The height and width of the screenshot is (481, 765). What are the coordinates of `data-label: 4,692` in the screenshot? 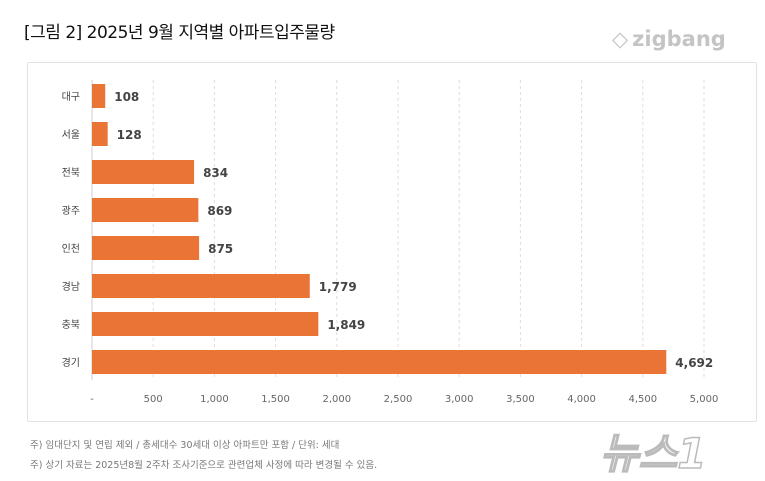 It's located at (694, 363).